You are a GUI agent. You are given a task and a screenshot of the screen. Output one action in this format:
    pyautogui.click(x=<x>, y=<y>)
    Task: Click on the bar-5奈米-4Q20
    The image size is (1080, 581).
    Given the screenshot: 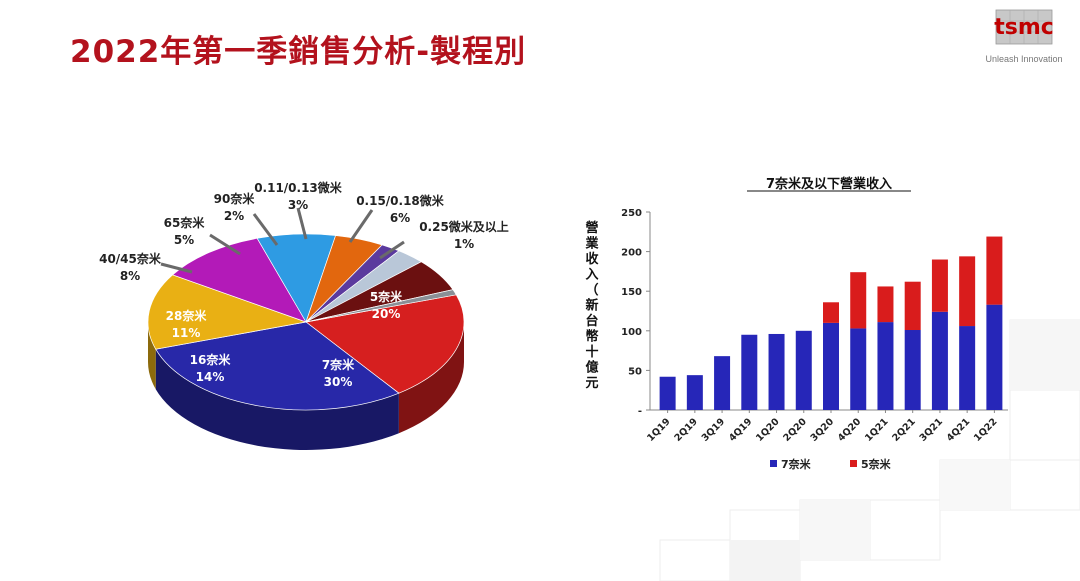 What is the action you would take?
    pyautogui.click(x=858, y=300)
    